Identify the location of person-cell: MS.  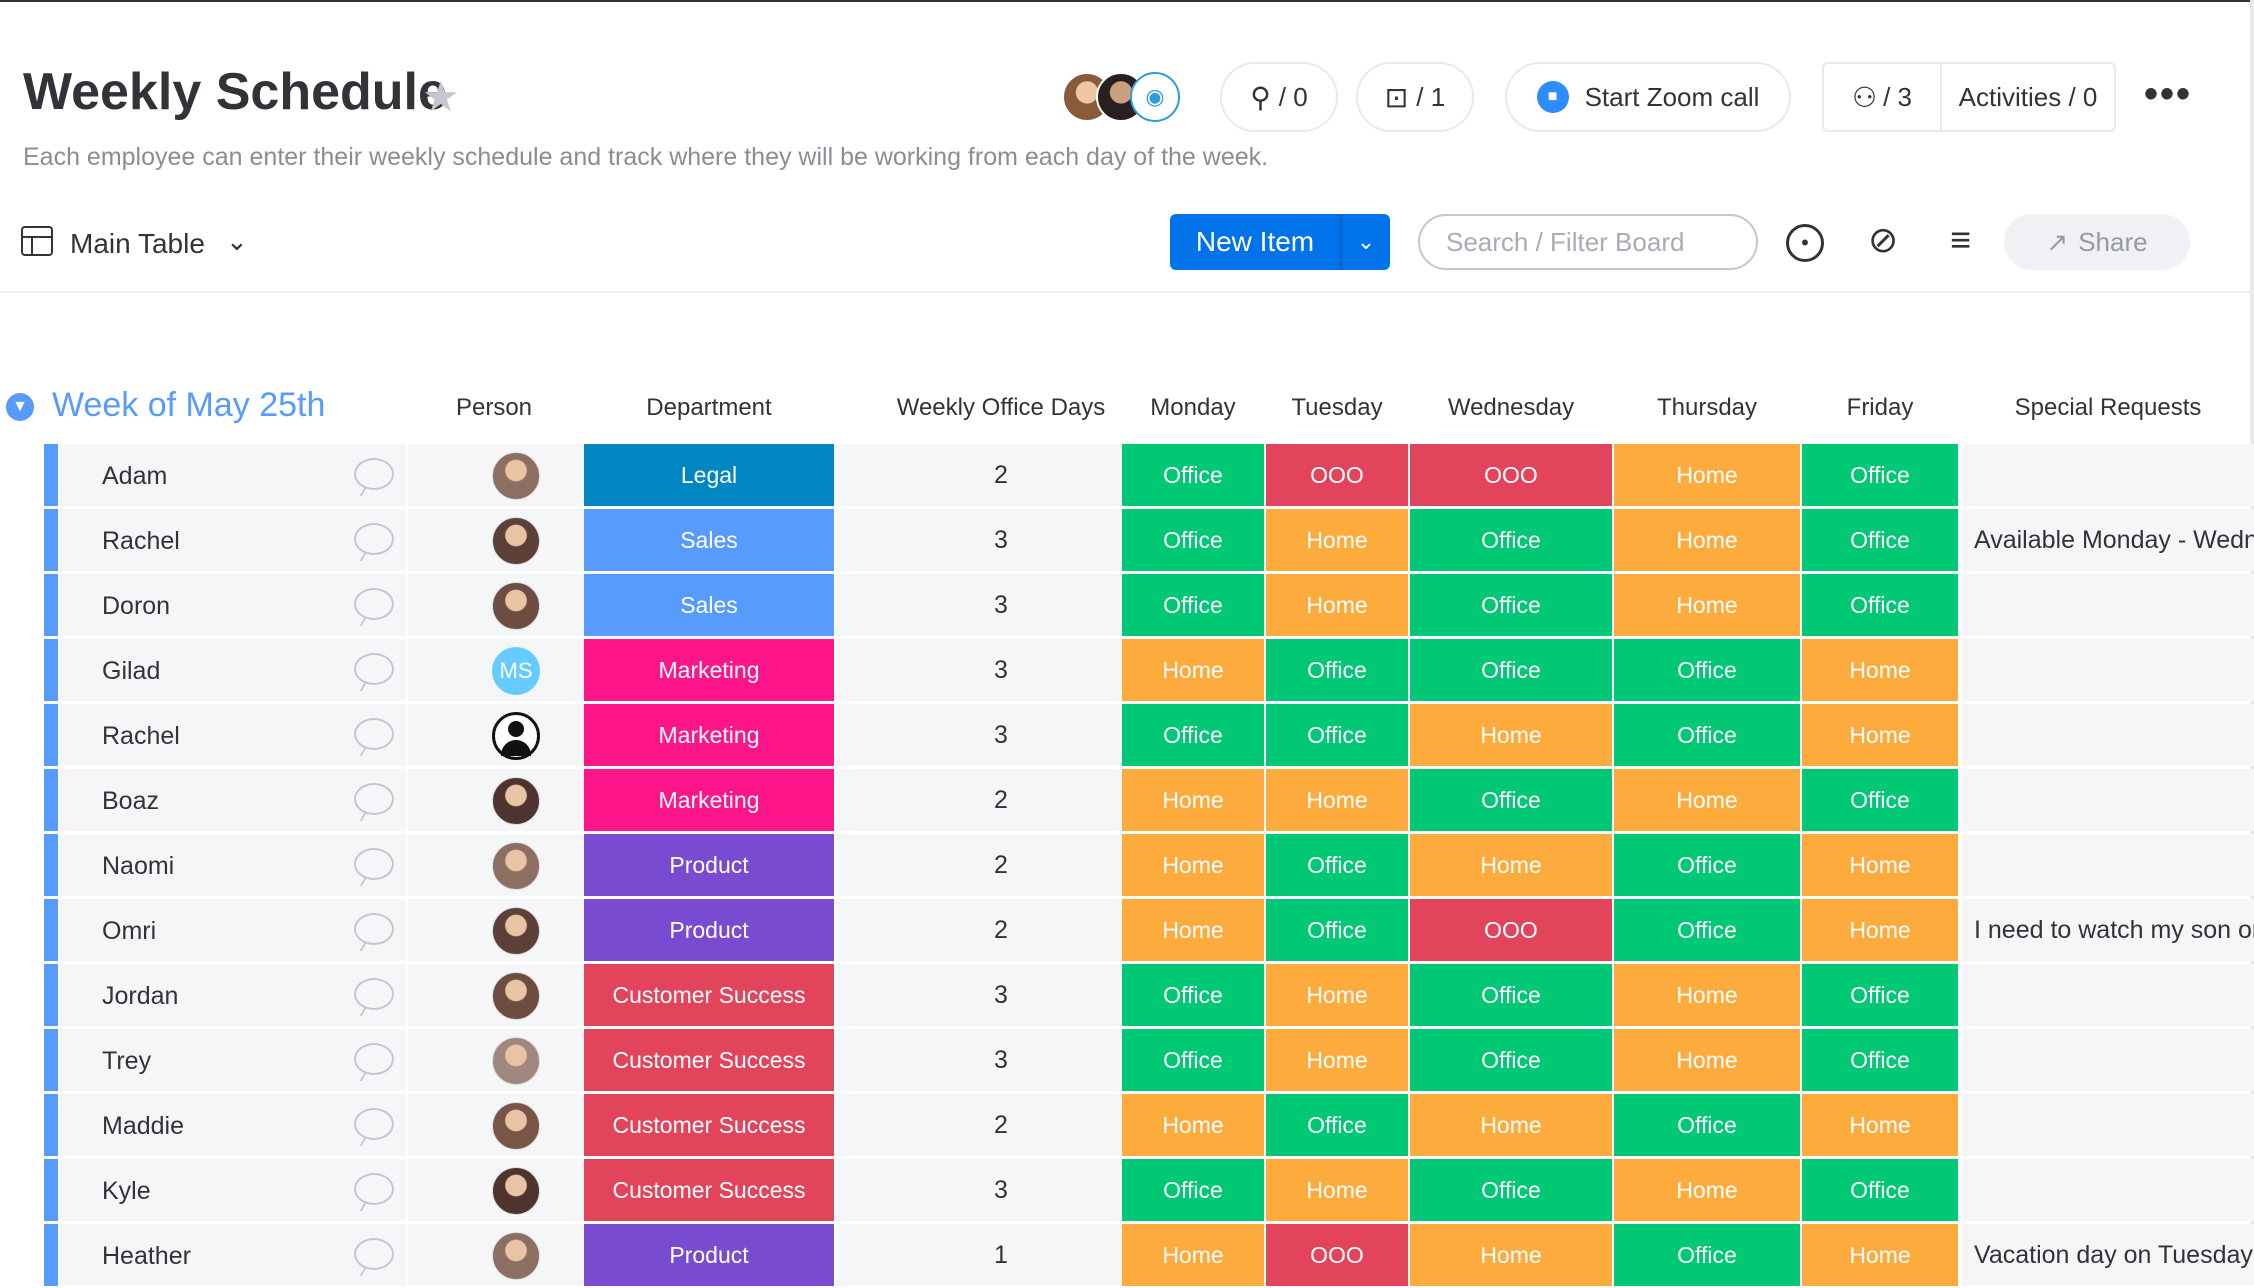
(516, 670).